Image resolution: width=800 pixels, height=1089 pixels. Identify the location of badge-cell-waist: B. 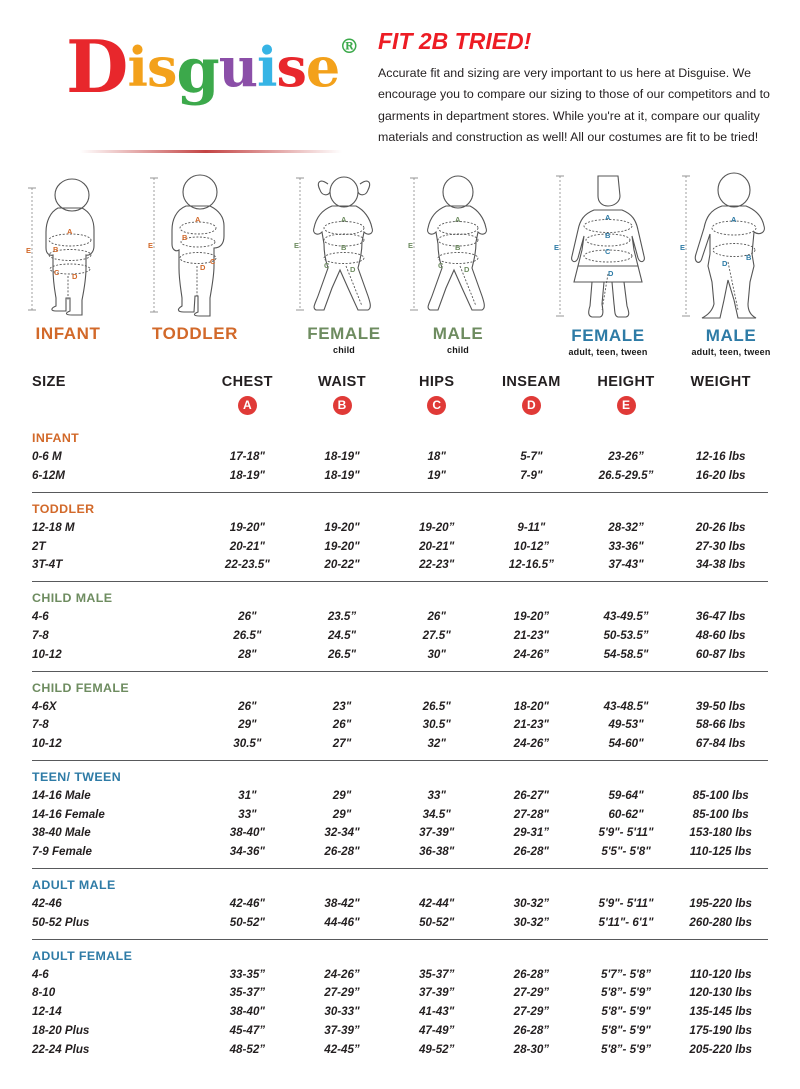
(342, 406).